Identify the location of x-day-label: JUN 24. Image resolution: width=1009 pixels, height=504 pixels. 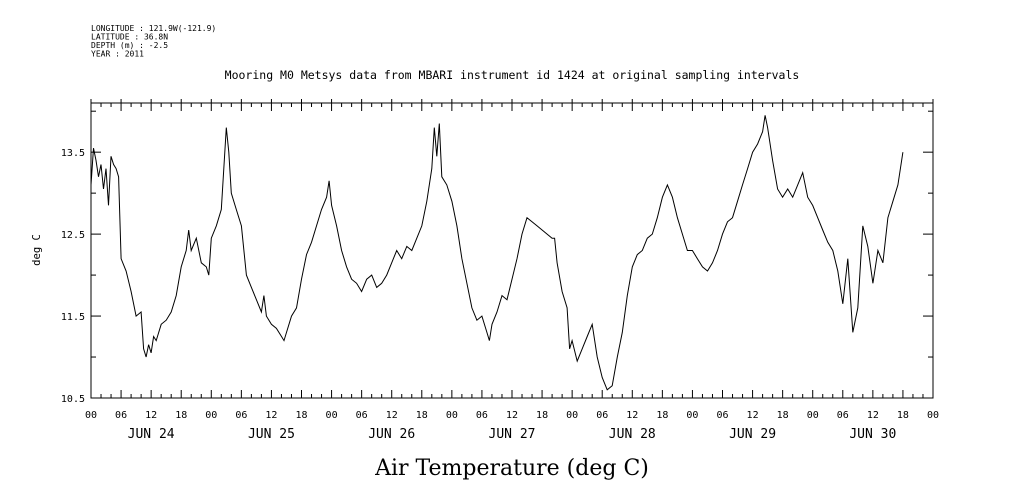
(151, 434).